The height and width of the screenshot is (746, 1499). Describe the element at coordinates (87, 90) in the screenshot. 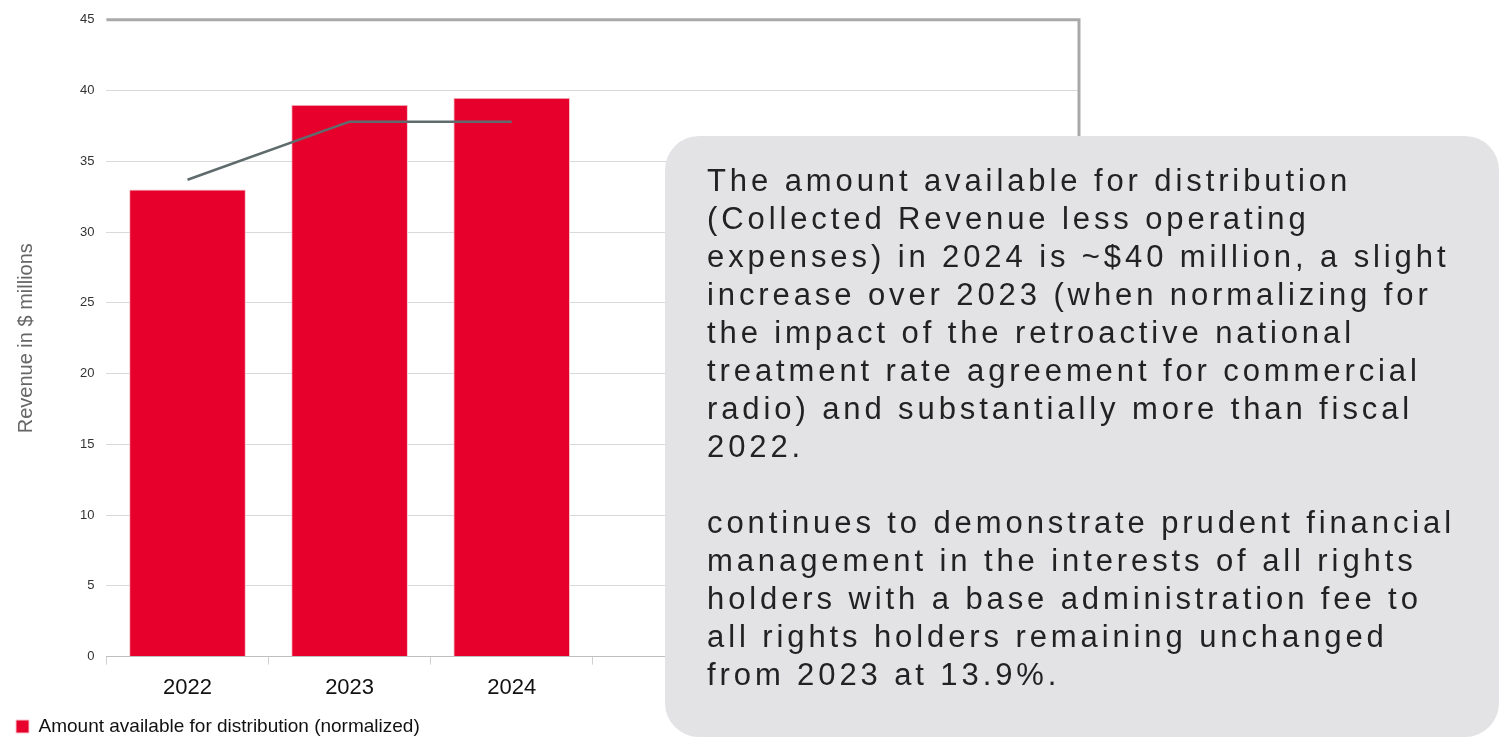

I see `y-tick-label: 40` at that location.